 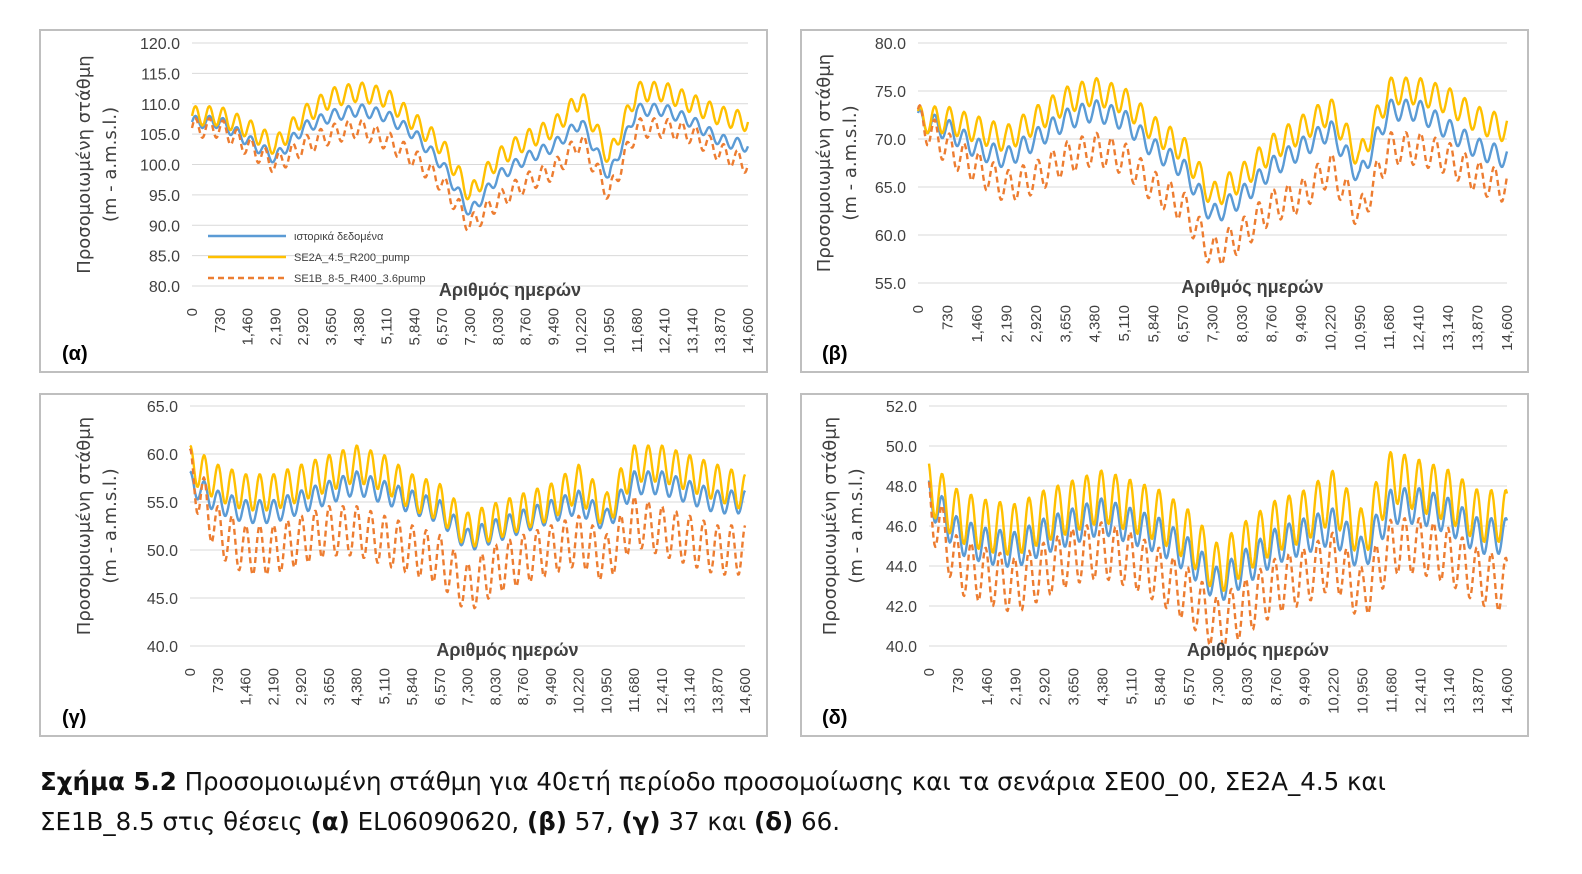 I want to click on y-tick-label: 100.0, so click(x=160, y=166).